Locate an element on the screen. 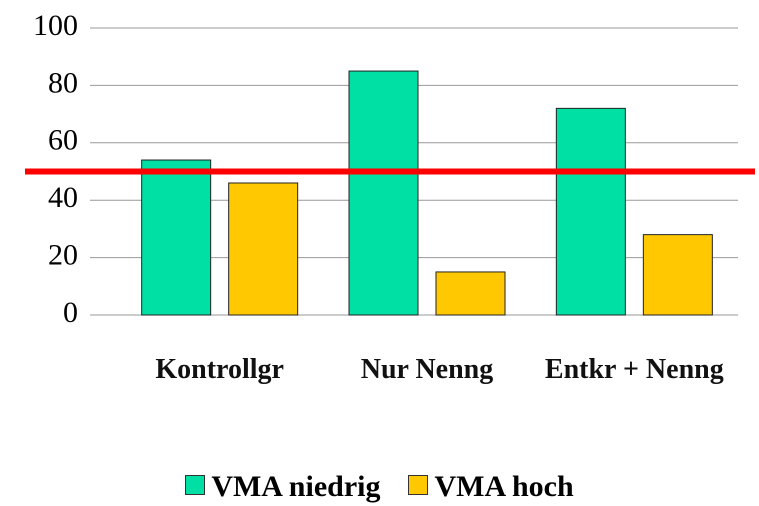 The width and height of the screenshot is (759, 506). legend-label: VMA niedrig is located at coordinates (296, 486).